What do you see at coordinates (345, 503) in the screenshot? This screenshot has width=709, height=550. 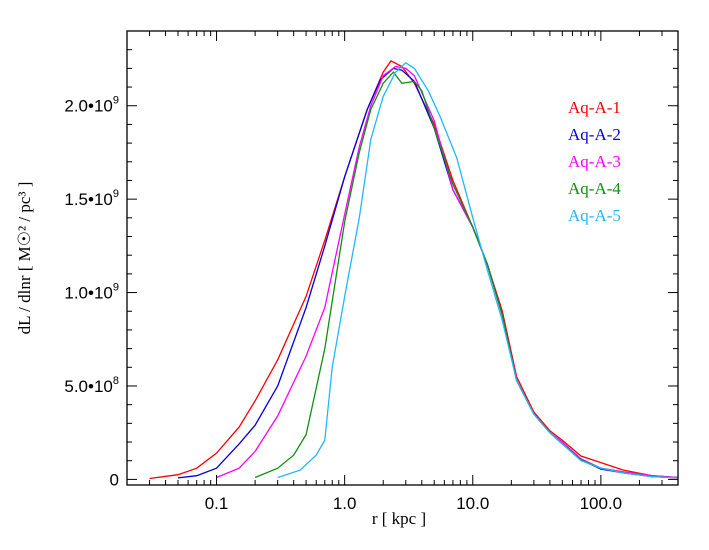 I see `x-tick-label: 1.0` at bounding box center [345, 503].